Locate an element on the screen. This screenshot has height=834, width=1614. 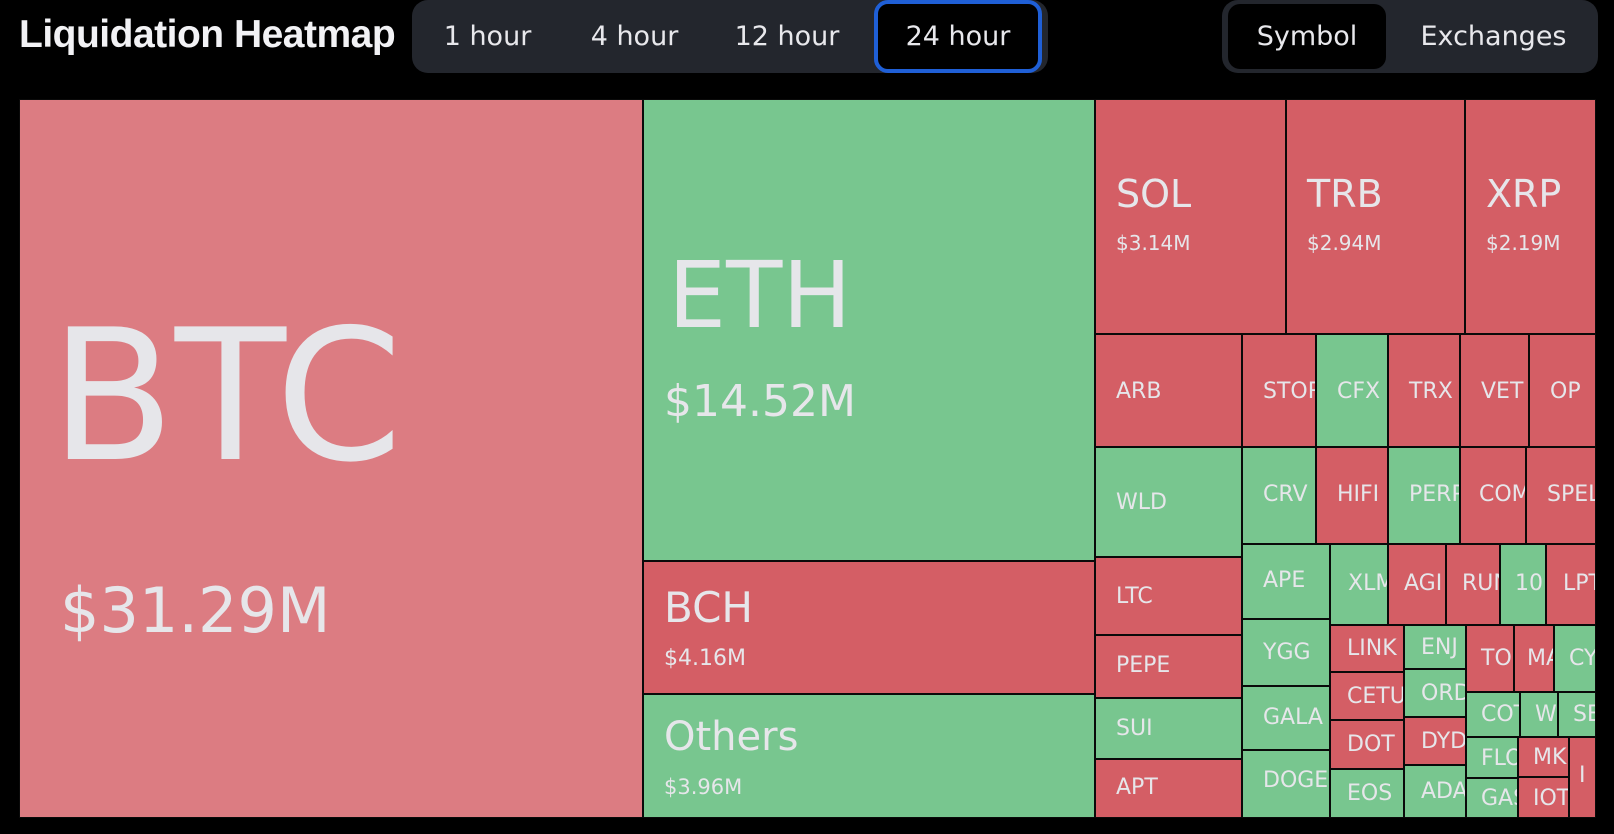
tile-symbol: ADA is located at coordinates (1443, 791).